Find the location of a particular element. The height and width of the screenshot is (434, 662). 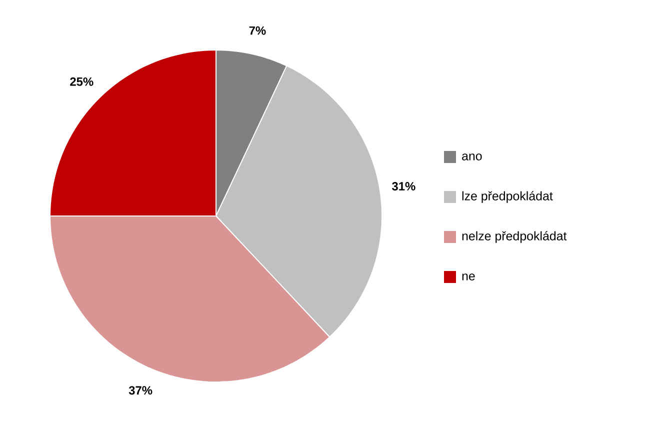

data-label: 31% is located at coordinates (404, 186).